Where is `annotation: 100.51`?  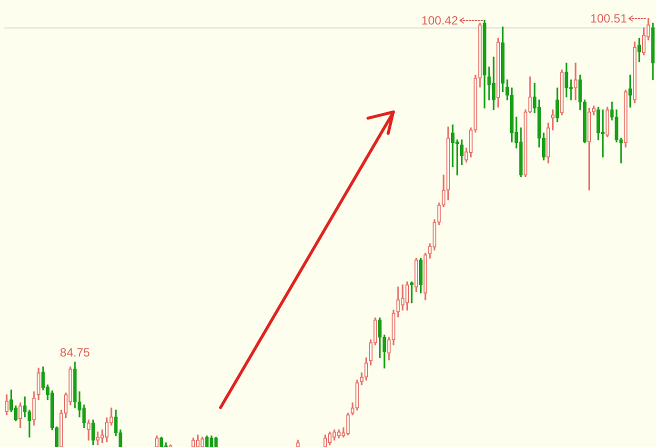 annotation: 100.51 is located at coordinates (609, 18).